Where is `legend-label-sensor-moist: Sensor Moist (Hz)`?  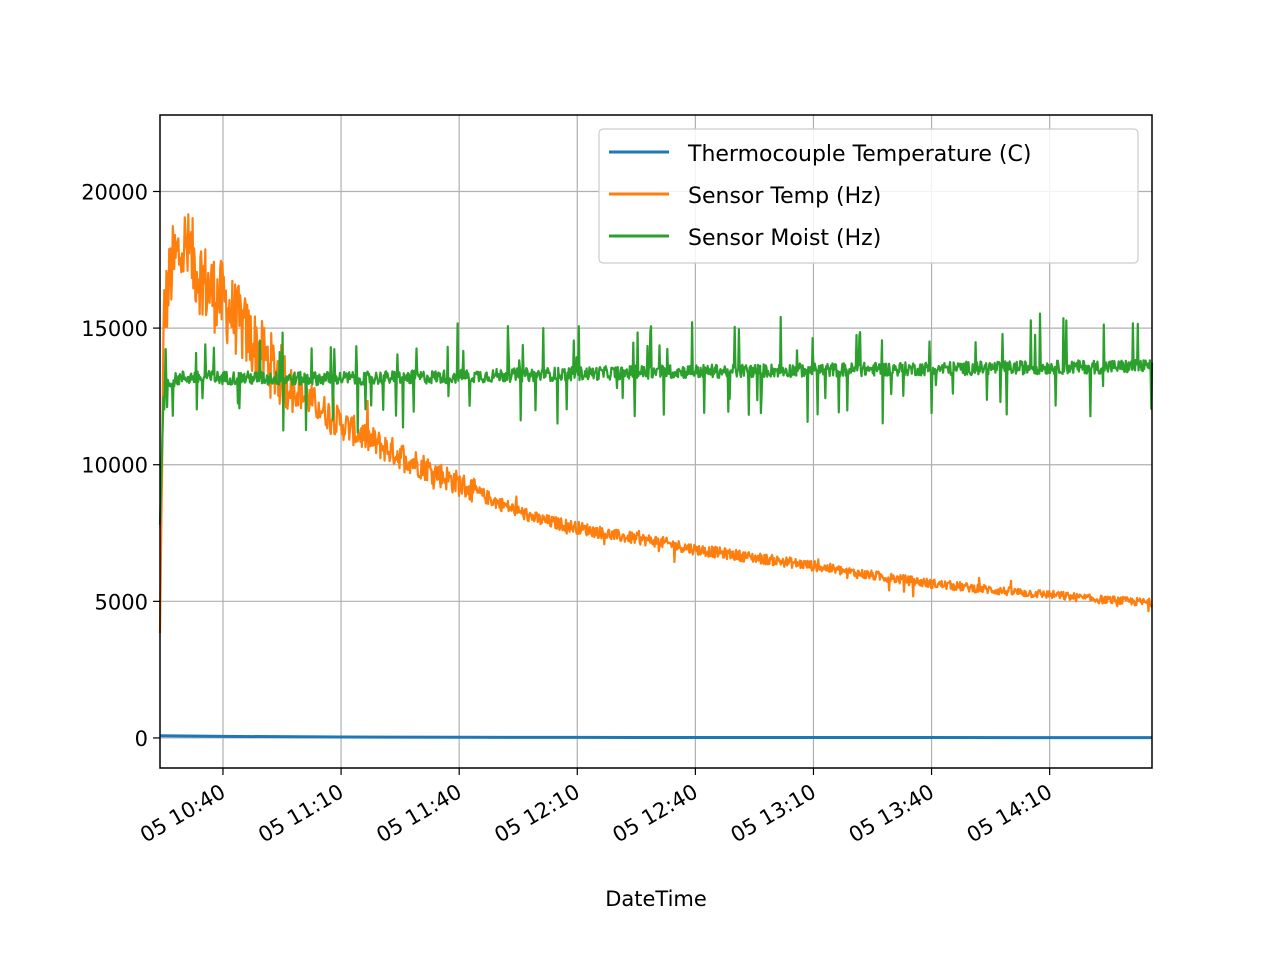 legend-label-sensor-moist: Sensor Moist (Hz) is located at coordinates (784, 238).